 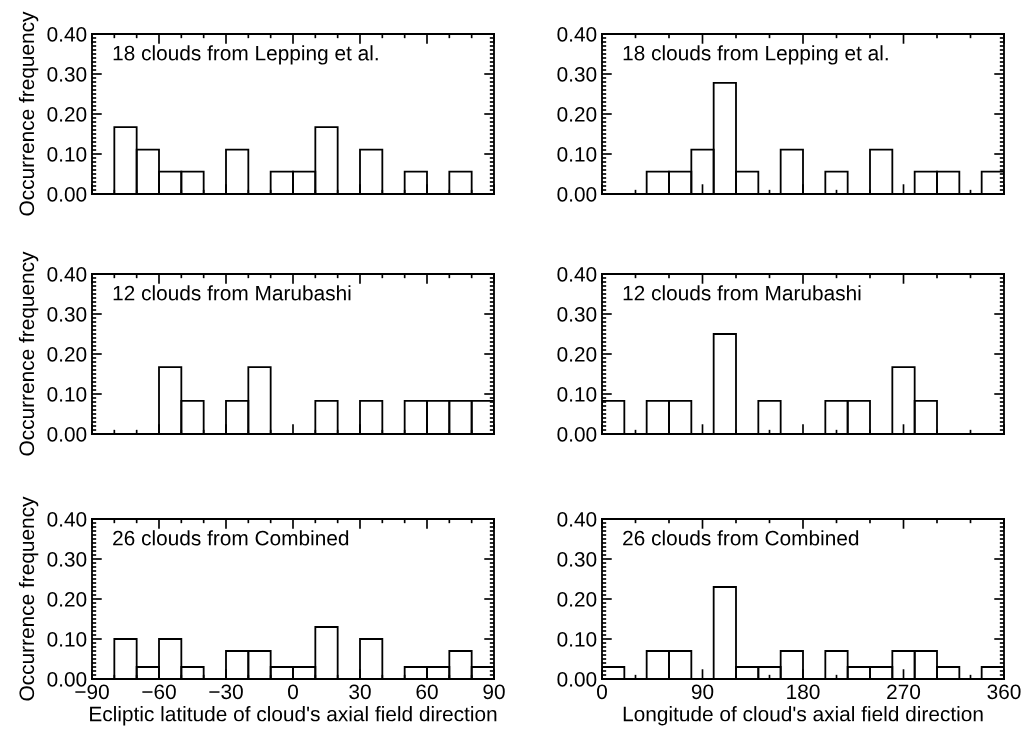 I want to click on x-axis-title: Ecliptic latitude of cloud's axial field direction, so click(x=293, y=716).